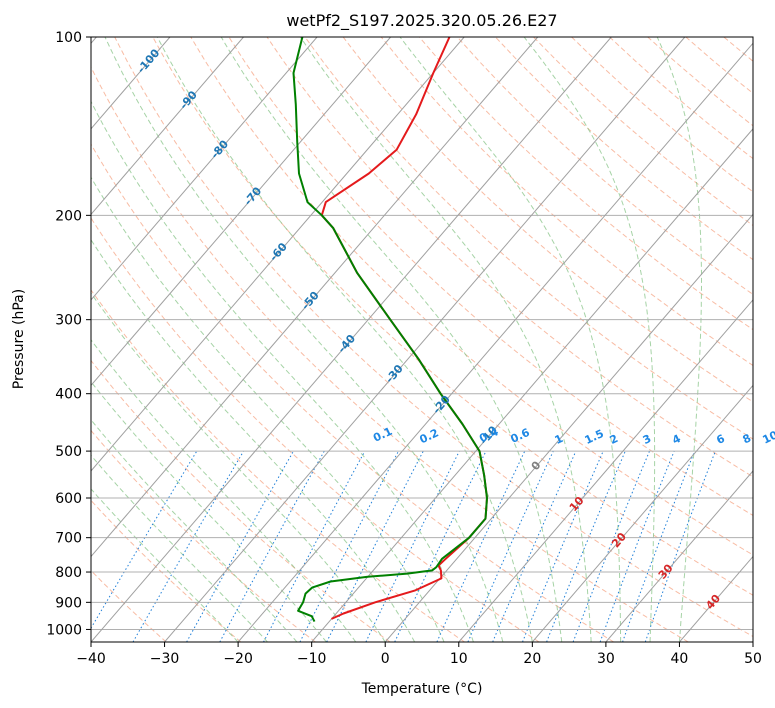 The height and width of the screenshot is (708, 775). Describe the element at coordinates (68, 38) in the screenshot. I see `y-tick-label: 100` at that location.